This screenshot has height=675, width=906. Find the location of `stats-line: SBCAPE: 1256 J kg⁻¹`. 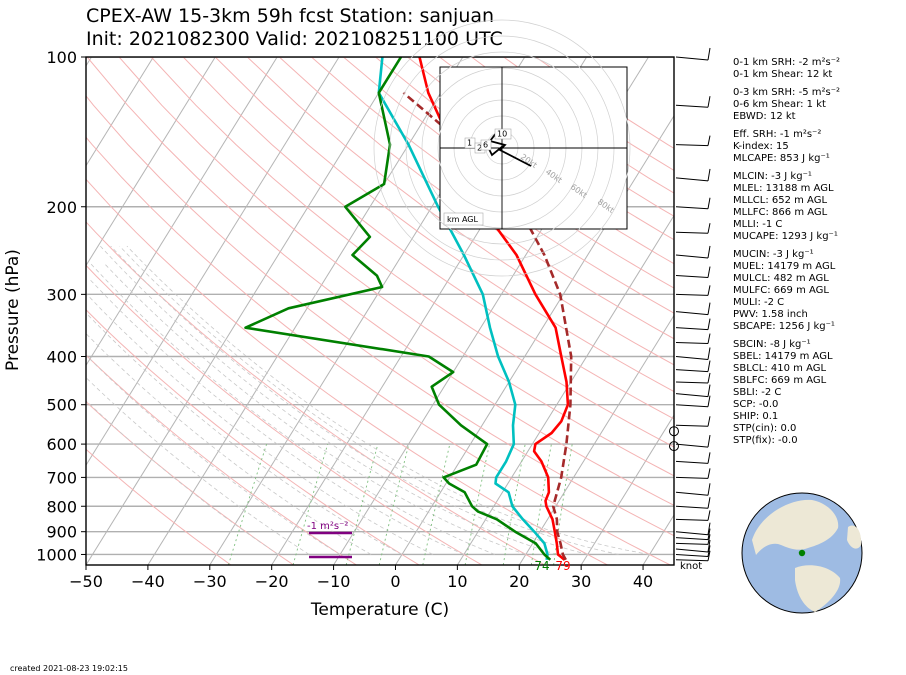

stats-line: SBCAPE: 1256 J kg⁻¹ is located at coordinates (784, 326).